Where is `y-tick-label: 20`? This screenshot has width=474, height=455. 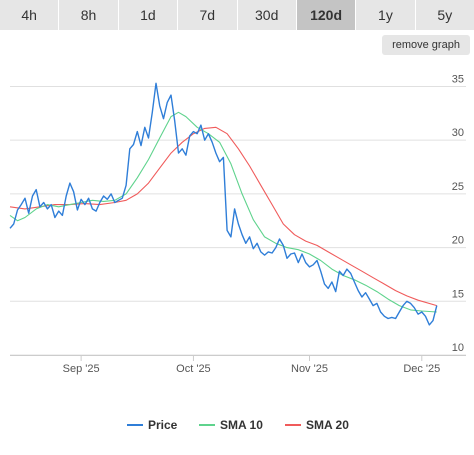
y-tick-label: 20 is located at coordinates (458, 241).